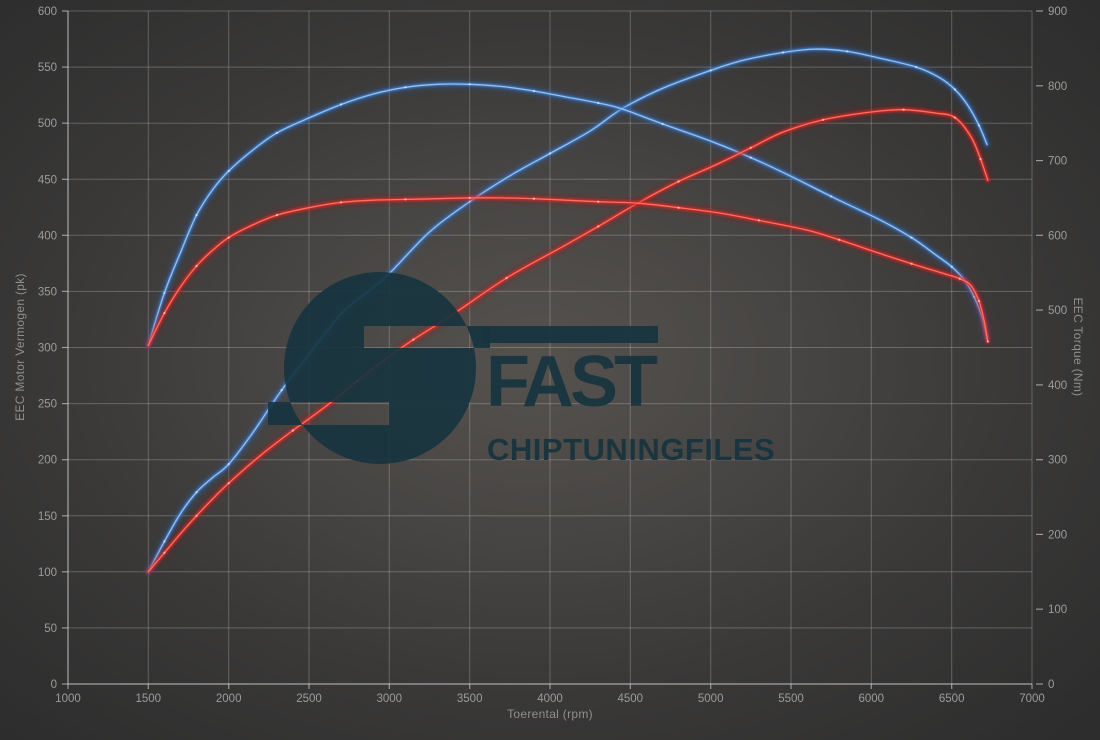 The width and height of the screenshot is (1100, 740). Describe the element at coordinates (229, 699) in the screenshot. I see `x-tick-label: 2000` at that location.